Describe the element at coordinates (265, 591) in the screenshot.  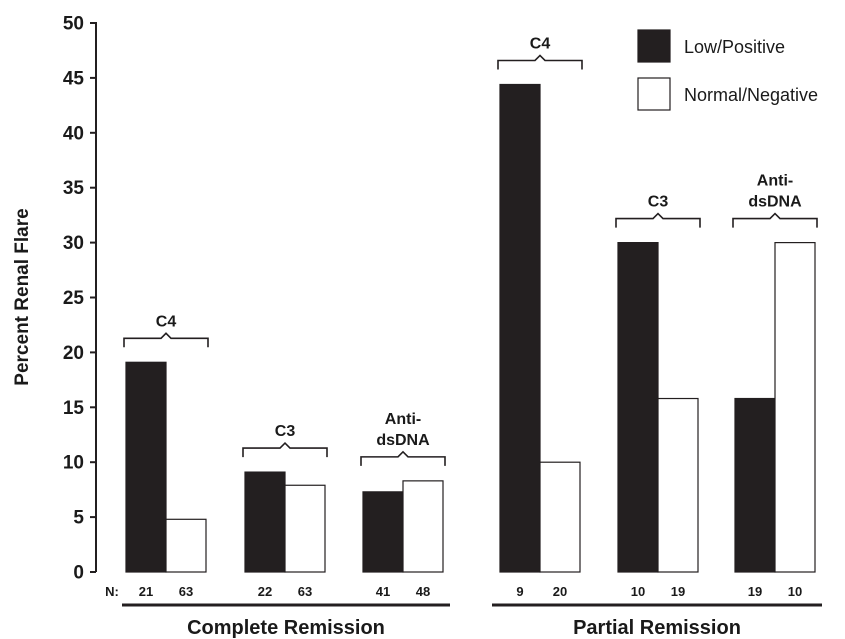
I see `n-count-label: 22` at that location.